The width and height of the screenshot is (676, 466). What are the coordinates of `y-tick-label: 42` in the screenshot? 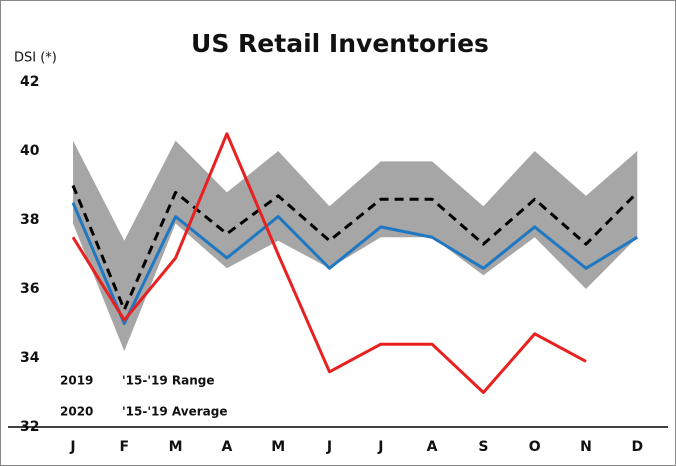 It's located at (29, 82).